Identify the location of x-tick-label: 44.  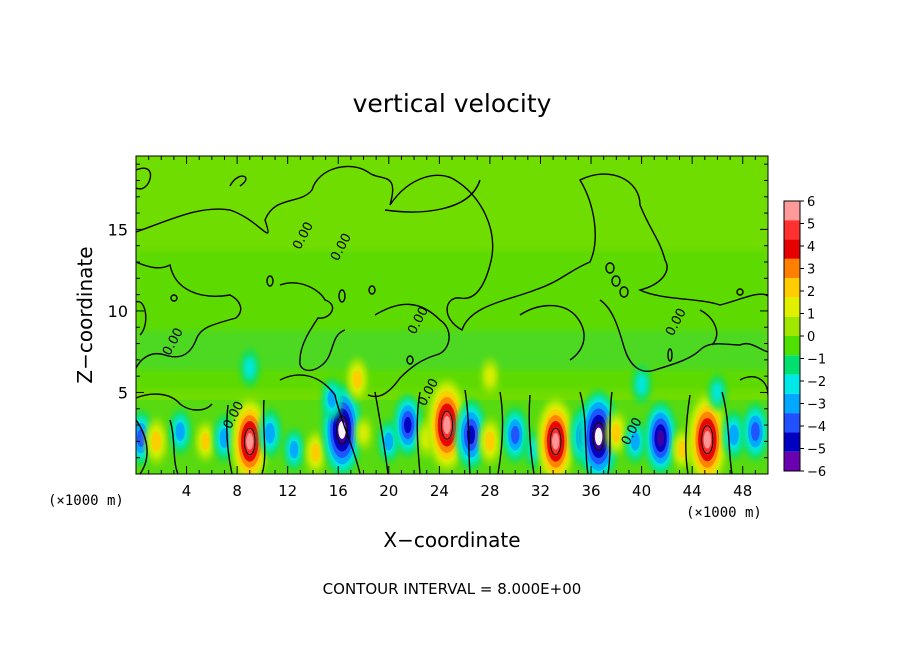
(692, 491).